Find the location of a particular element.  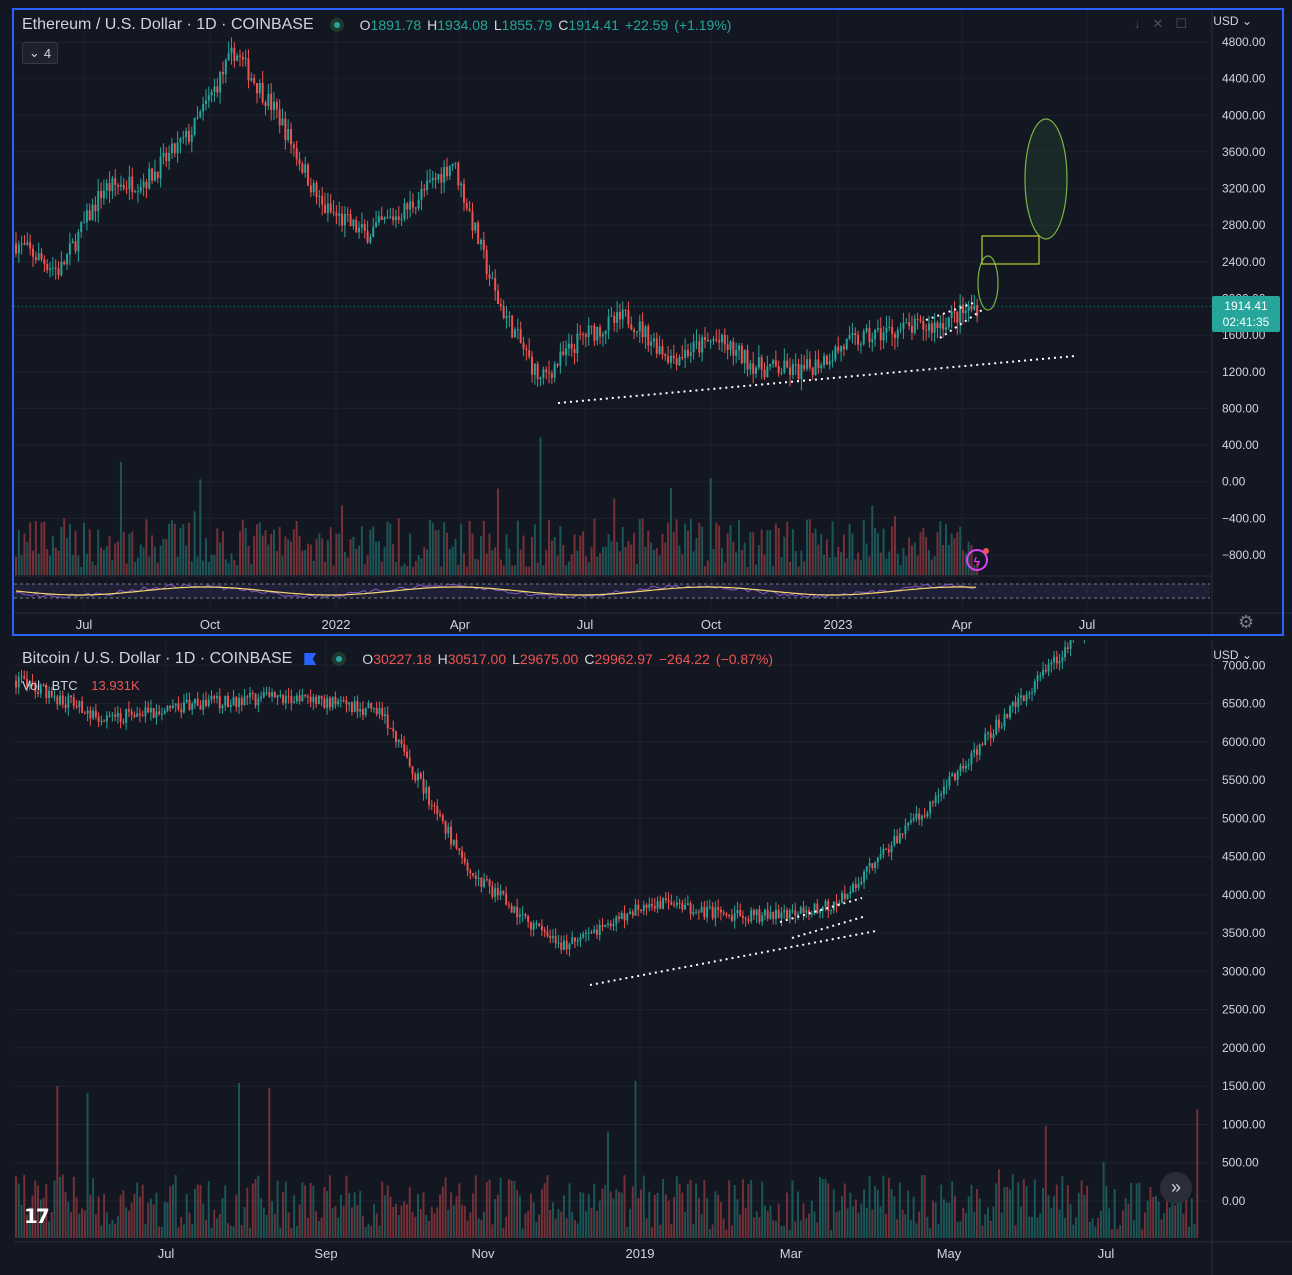

move-down-icon: ↓ is located at coordinates (1137, 23).